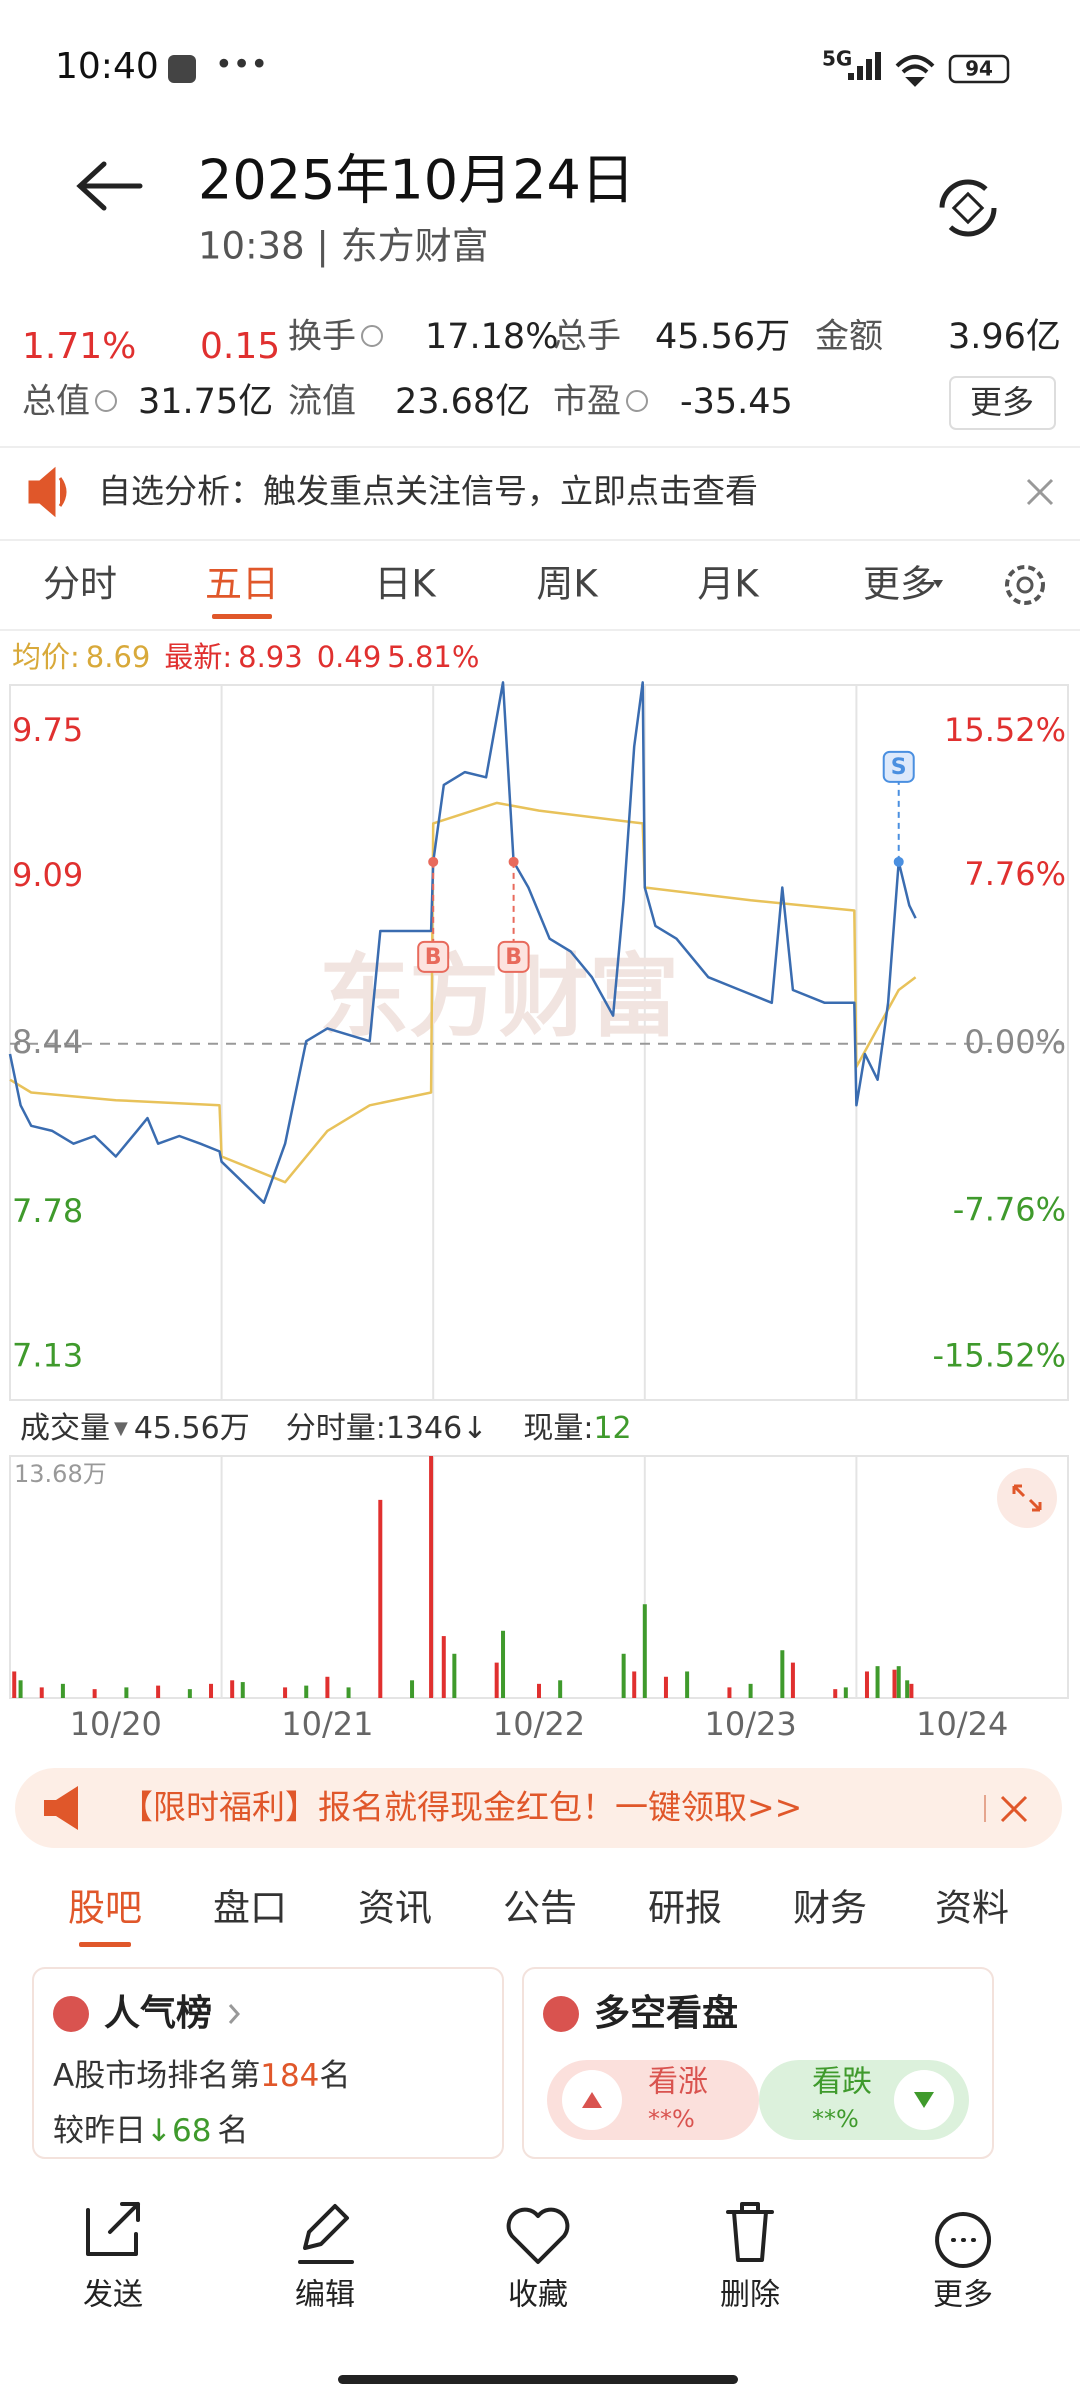 Image resolution: width=1080 pixels, height=2400 pixels. Describe the element at coordinates (433, 657) in the screenshot. I see `legend-item: 5.81%` at that location.